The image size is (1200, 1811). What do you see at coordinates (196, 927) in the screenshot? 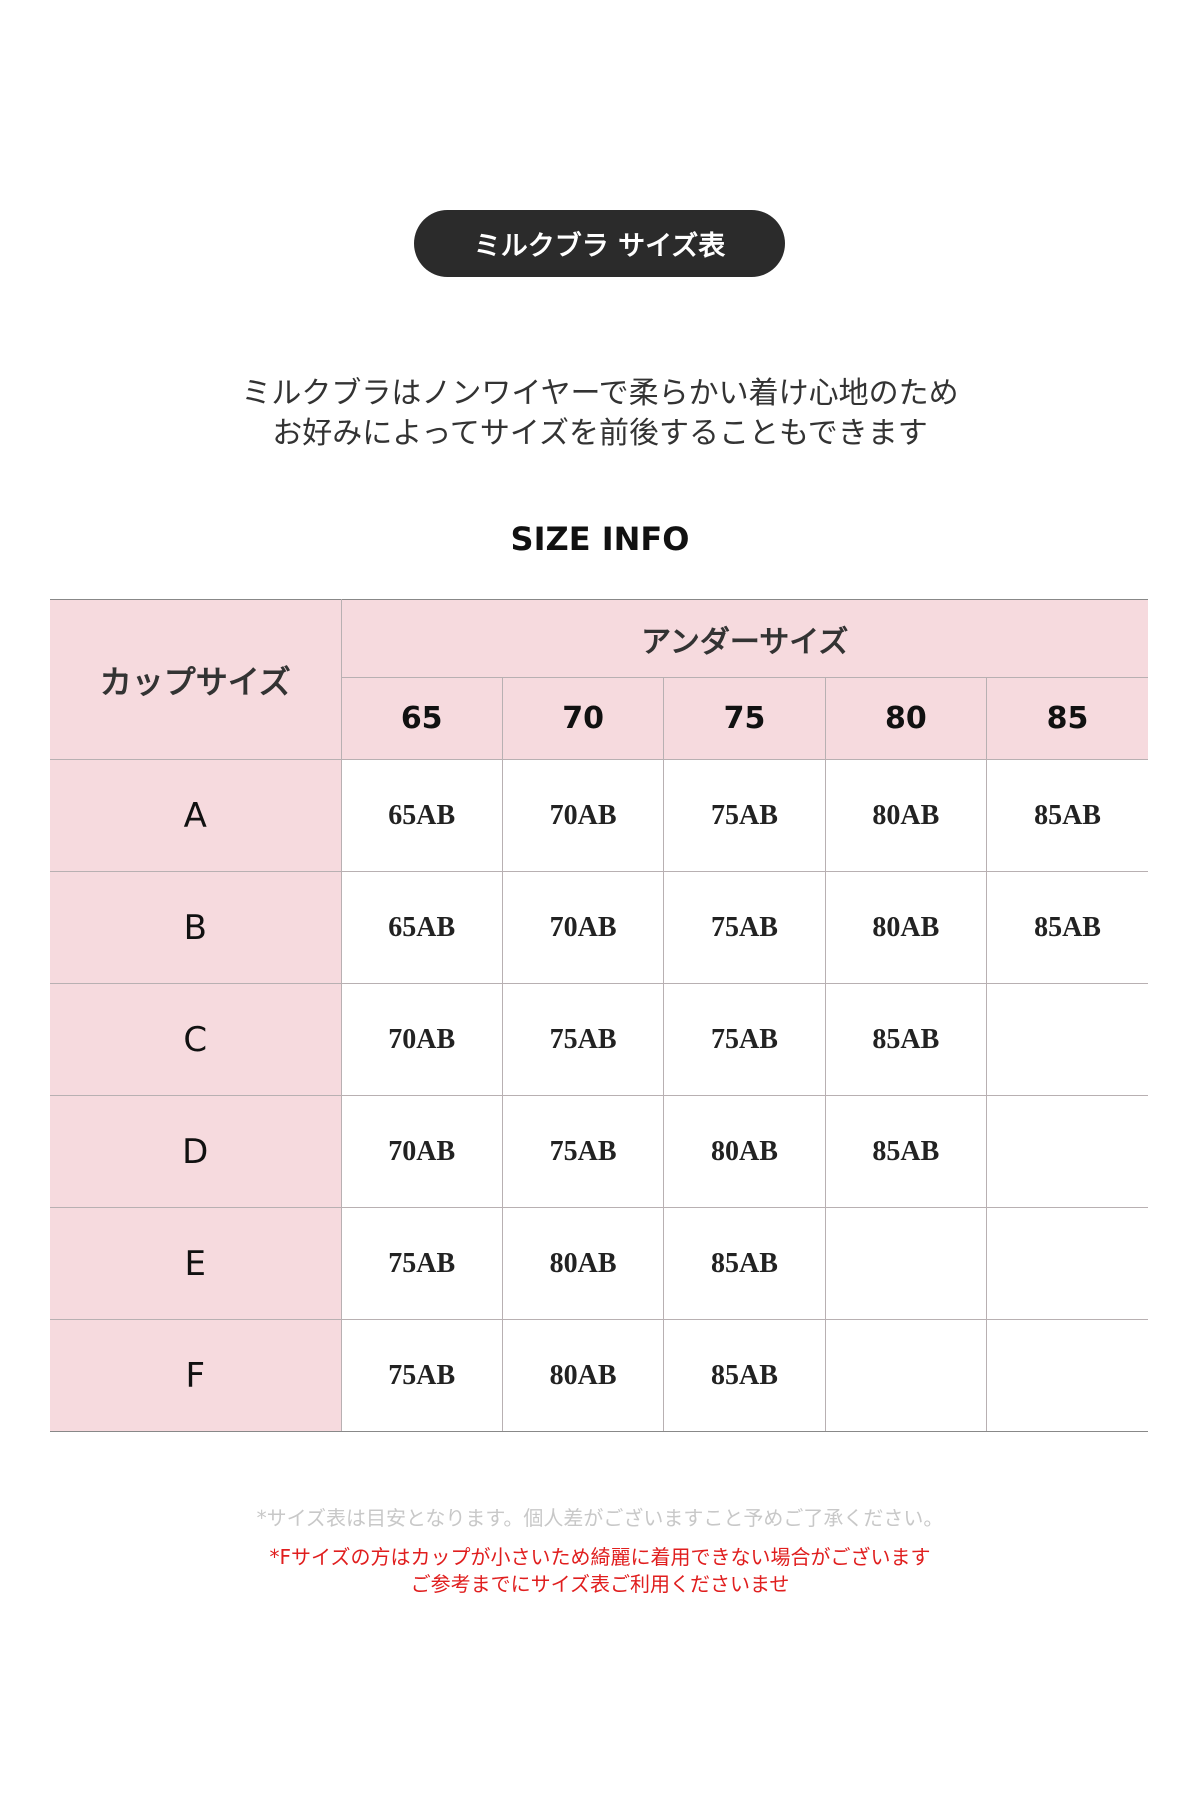
I see `cup-label: B` at bounding box center [196, 927].